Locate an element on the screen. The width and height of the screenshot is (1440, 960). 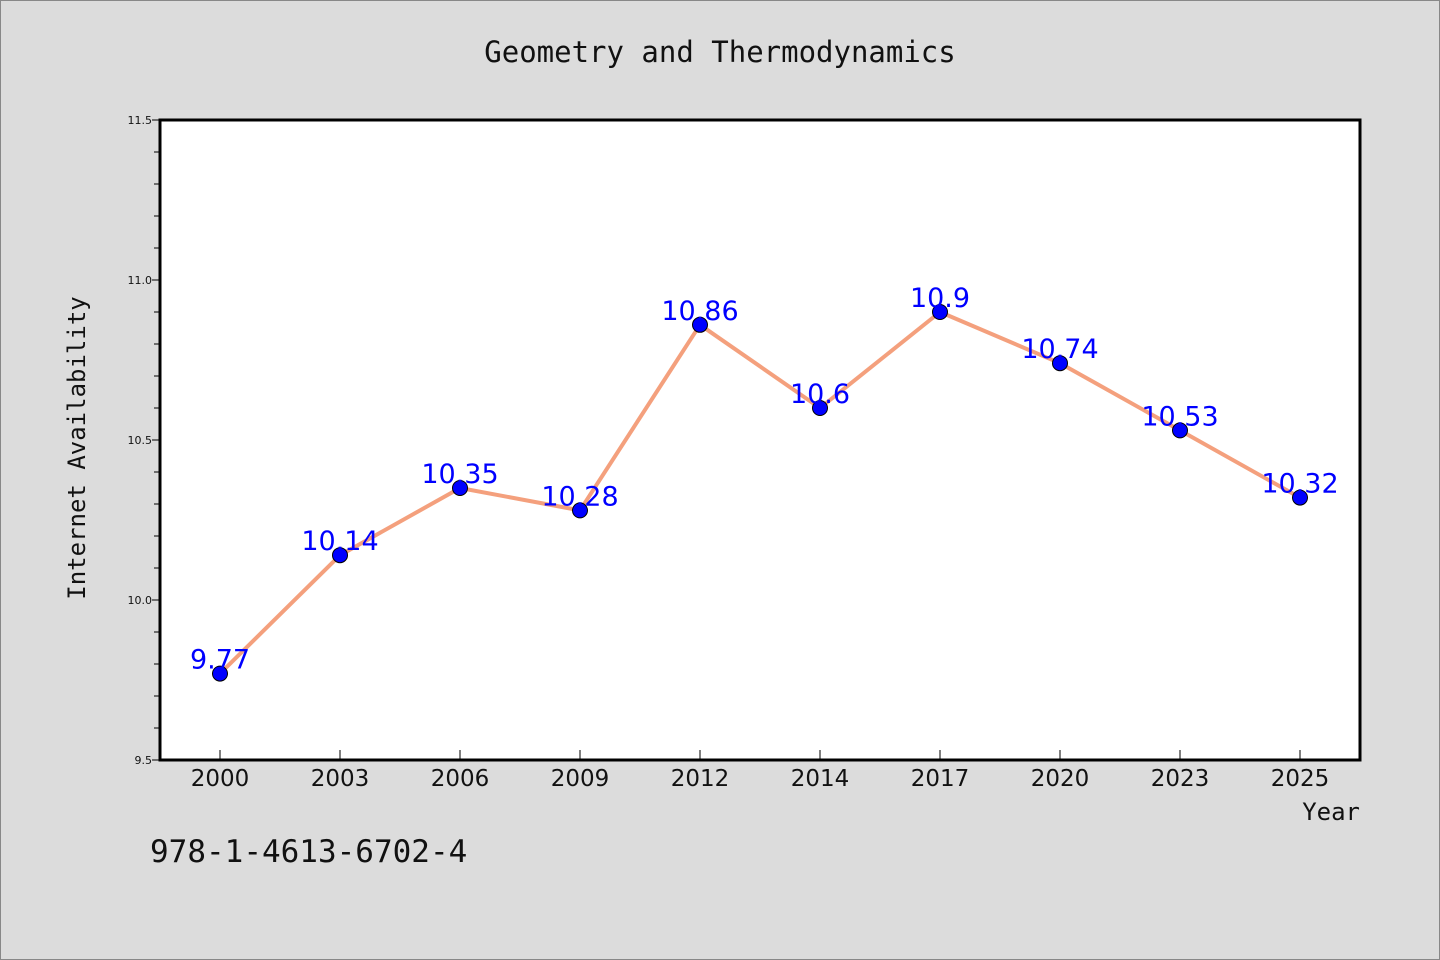
data-label: 10.35 is located at coordinates (459, 474).